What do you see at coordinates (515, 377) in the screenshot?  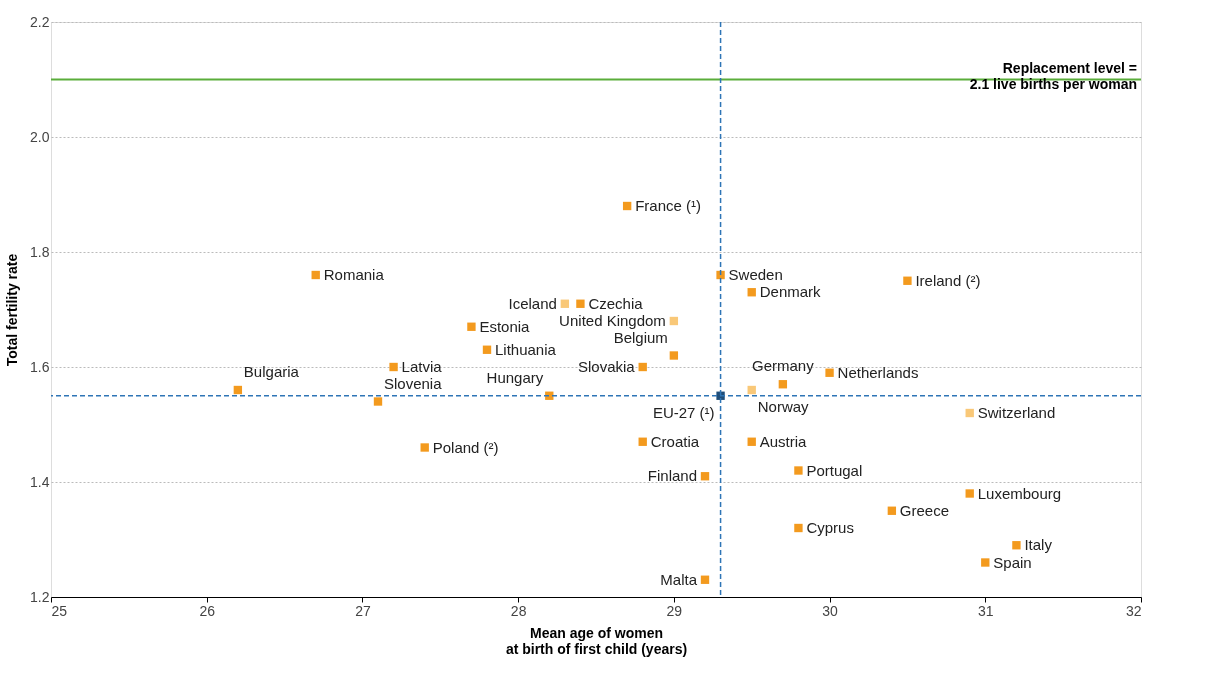 I see `annotation: Hungary` at bounding box center [515, 377].